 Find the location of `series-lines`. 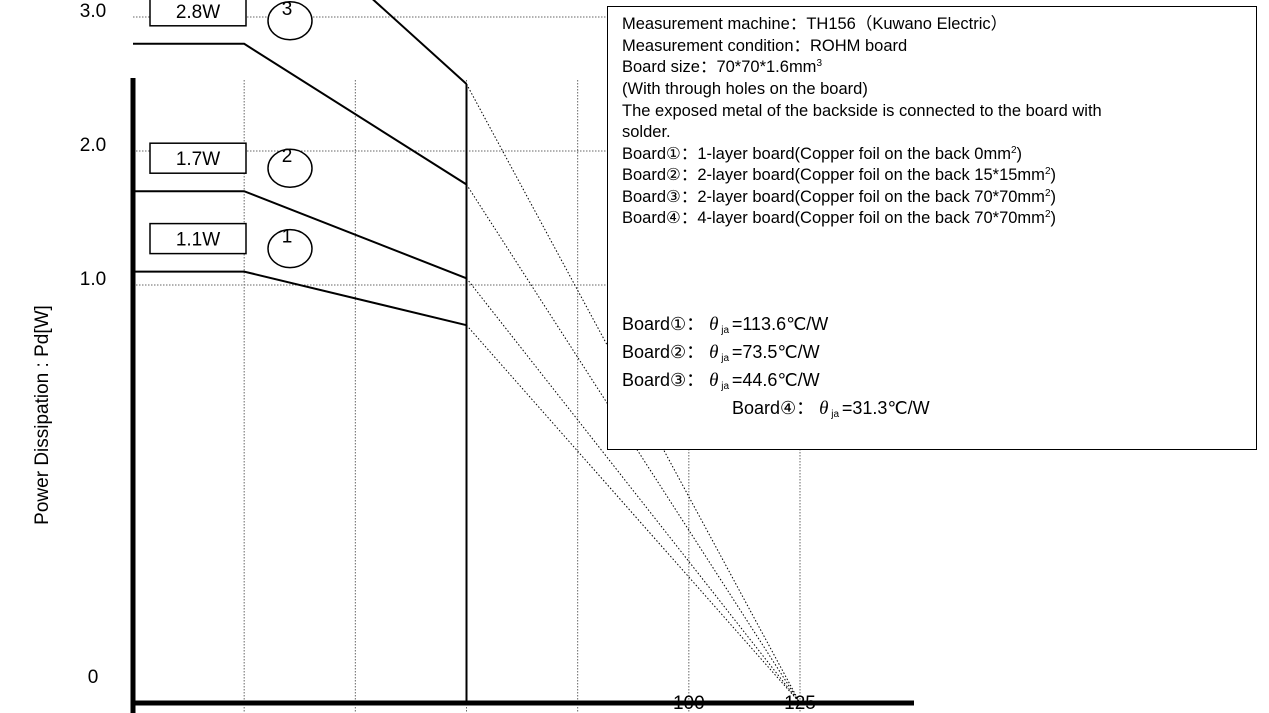

series-lines is located at coordinates (300, 163).